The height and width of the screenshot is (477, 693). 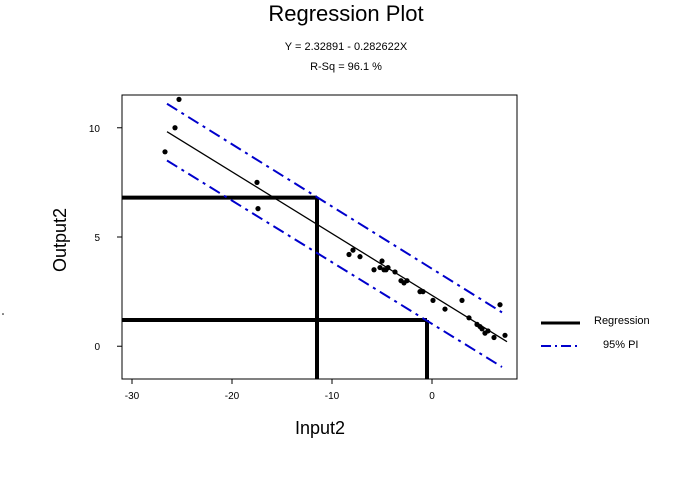 I want to click on y-tick-label: 10, so click(x=95, y=129).